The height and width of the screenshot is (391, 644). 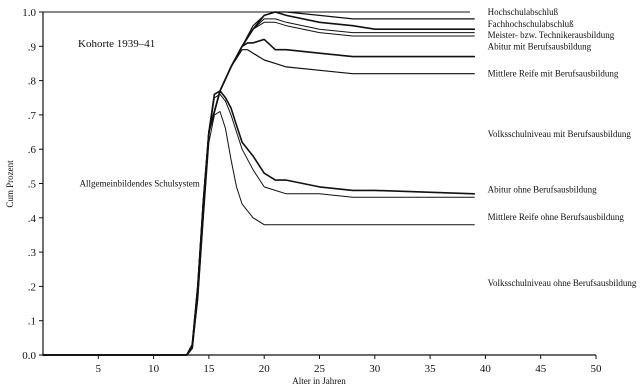 I want to click on series-annotation: Mittlere Reife mit Berufsausbildung, so click(x=553, y=74).